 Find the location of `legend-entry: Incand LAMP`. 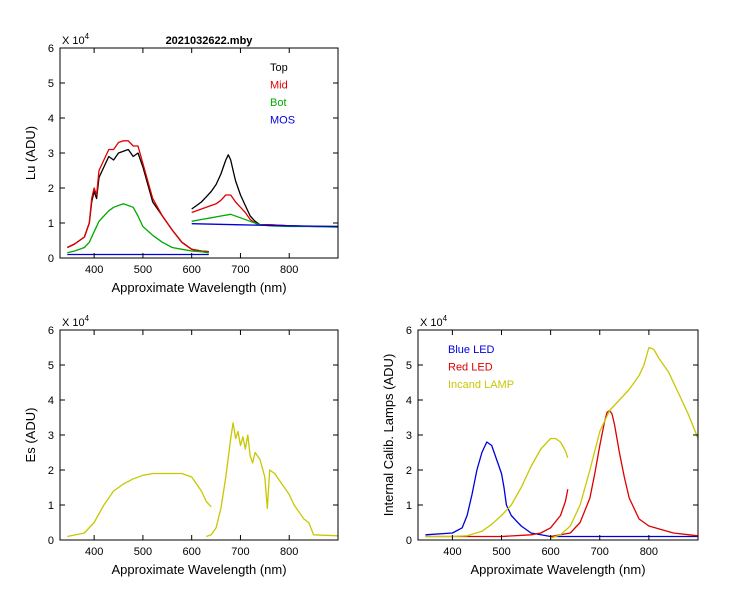

legend-entry: Incand LAMP is located at coordinates (481, 385).